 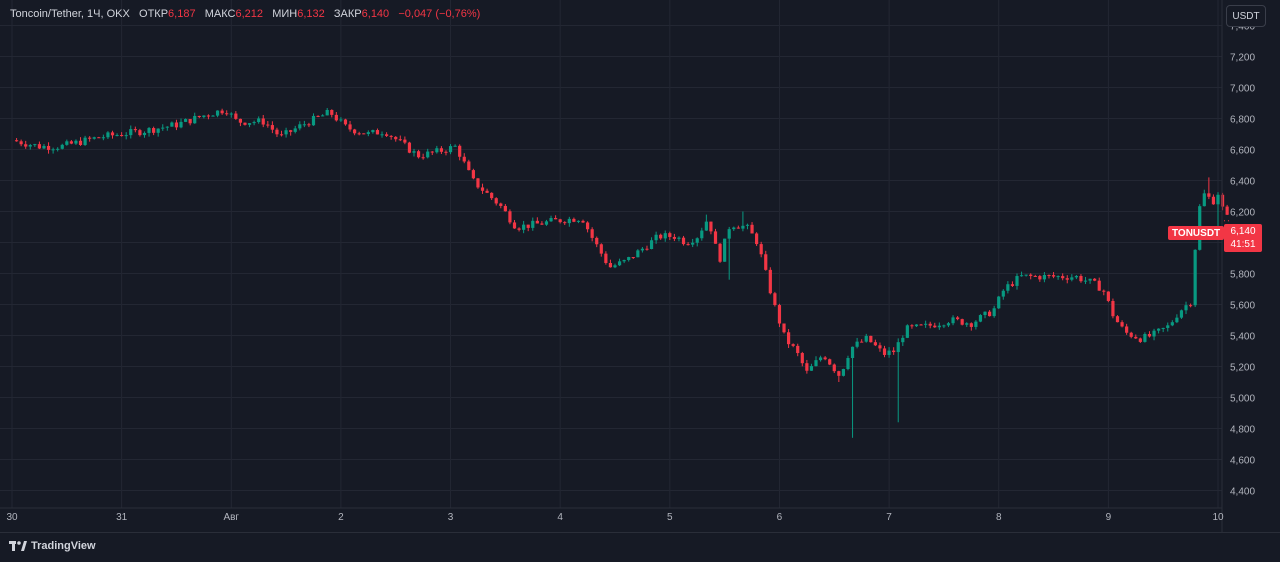 I want to click on time-axis: 30 31 Авг 2 3 4 5 6 7 8 9 10, so click(x=612, y=515).